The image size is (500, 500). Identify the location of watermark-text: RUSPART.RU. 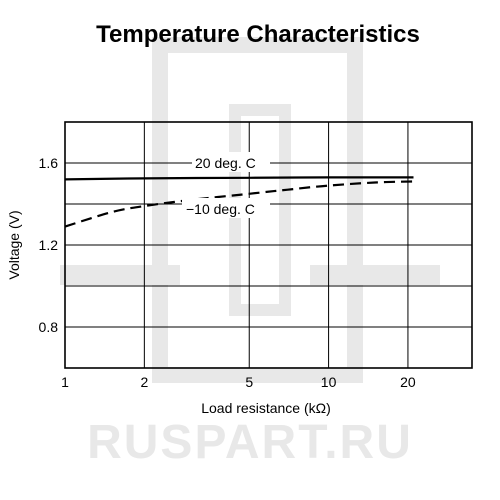
(250, 442).